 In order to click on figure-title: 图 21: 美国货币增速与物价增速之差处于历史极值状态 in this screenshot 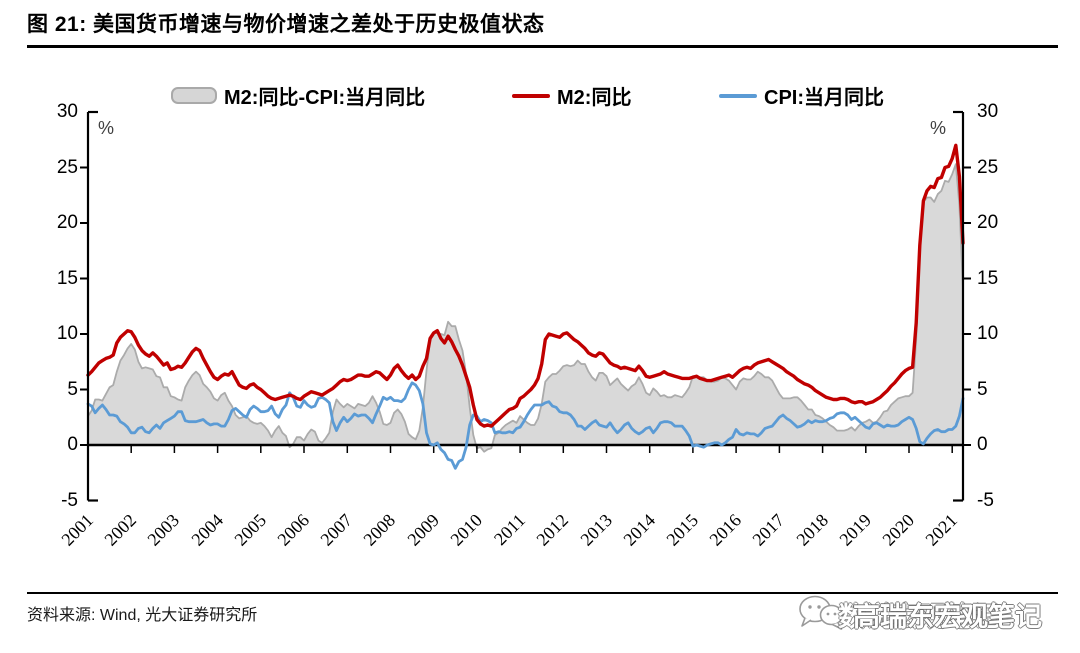, I will do `click(286, 24)`.